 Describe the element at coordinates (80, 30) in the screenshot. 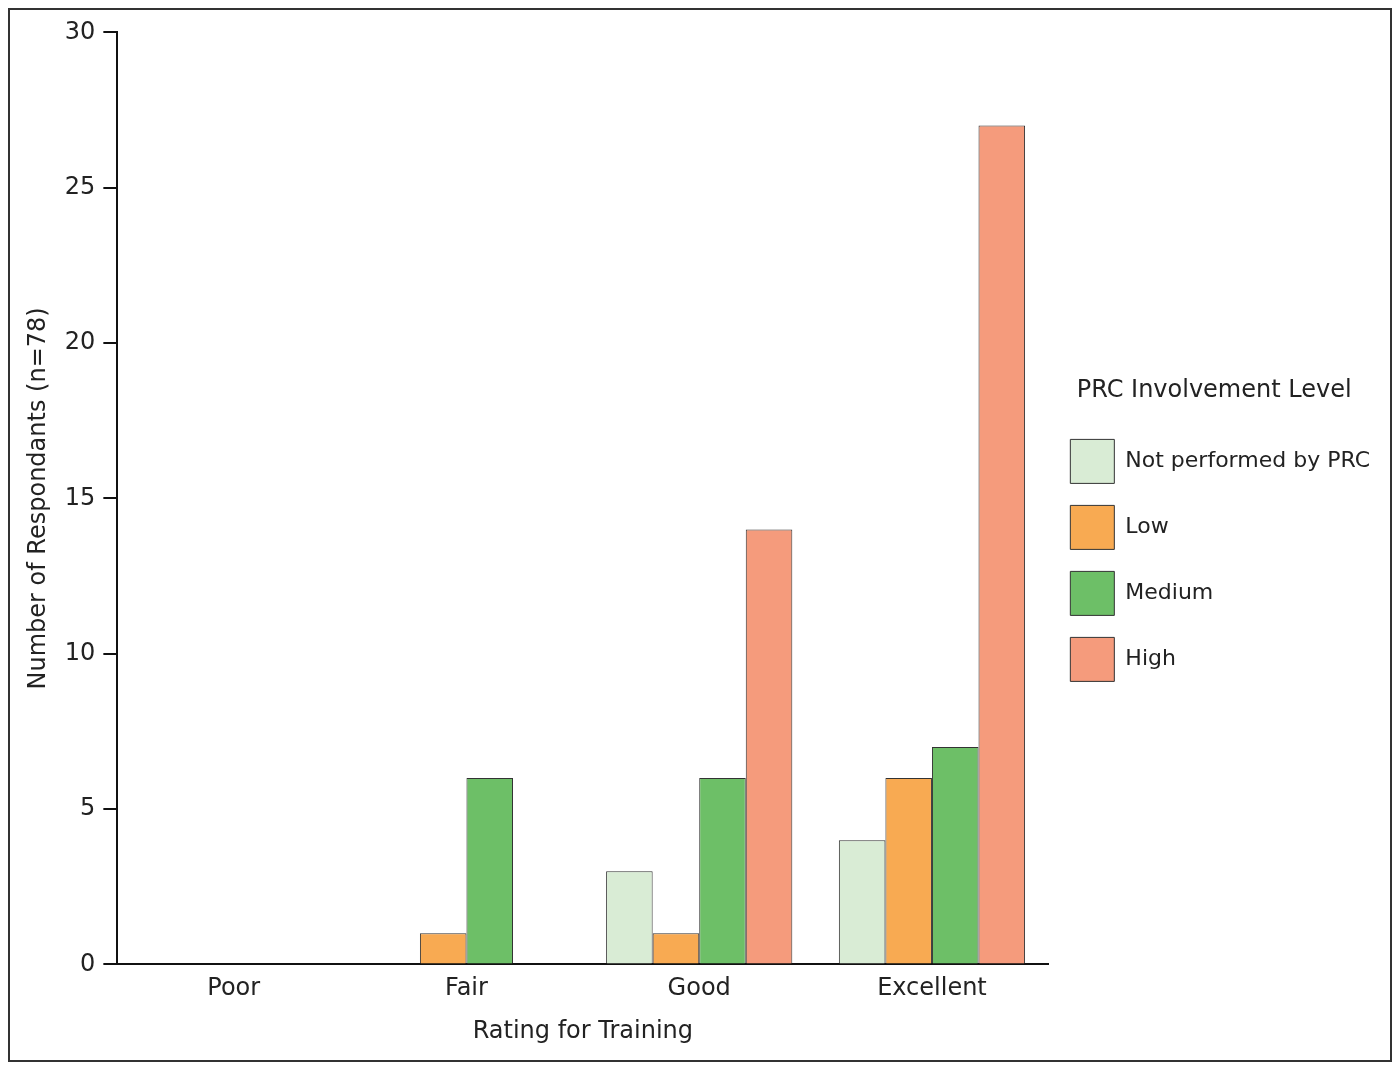

I see `y-tick-label: 30` at that location.